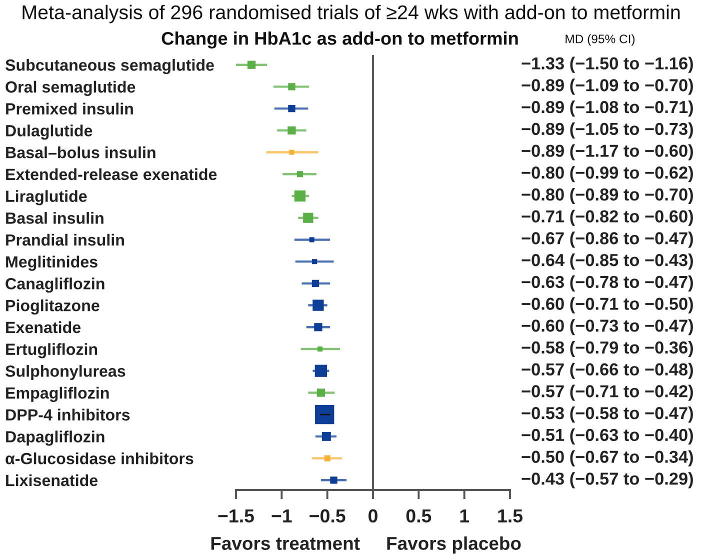 This screenshot has width=702, height=558. What do you see at coordinates (109, 66) in the screenshot?
I see `y-tick-label: Subcutaneous semaglutide` at bounding box center [109, 66].